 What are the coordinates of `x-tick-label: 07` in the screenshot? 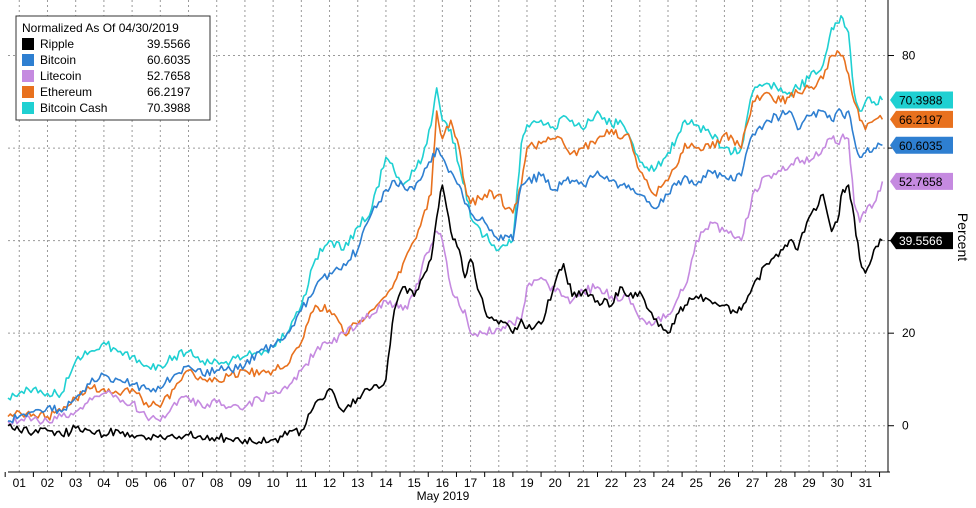 It's located at (189, 483).